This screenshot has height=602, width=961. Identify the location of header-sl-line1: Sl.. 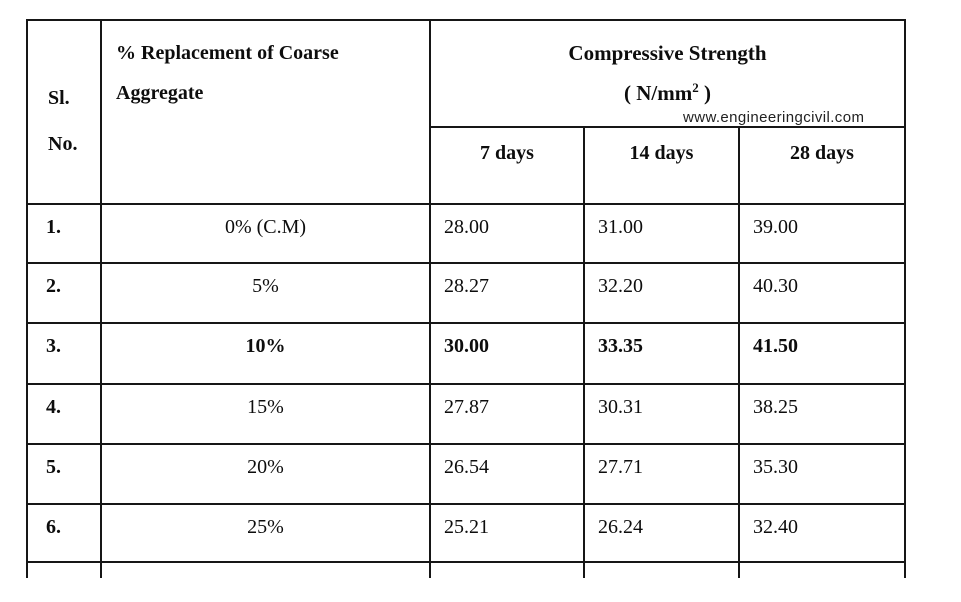
(59, 98).